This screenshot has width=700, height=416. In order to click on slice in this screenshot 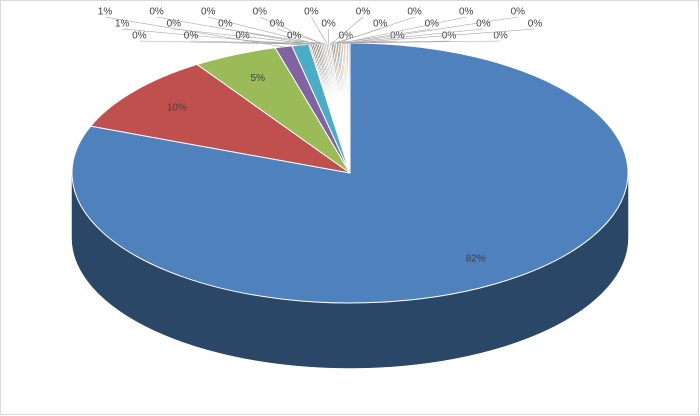, I will do `click(220, 118)`.